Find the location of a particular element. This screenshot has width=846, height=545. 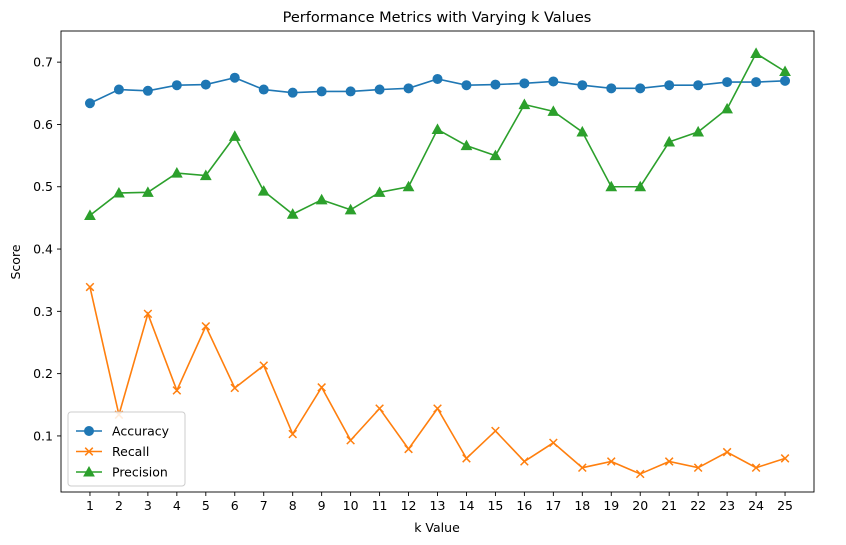

x-tick-label: 21 is located at coordinates (669, 505).